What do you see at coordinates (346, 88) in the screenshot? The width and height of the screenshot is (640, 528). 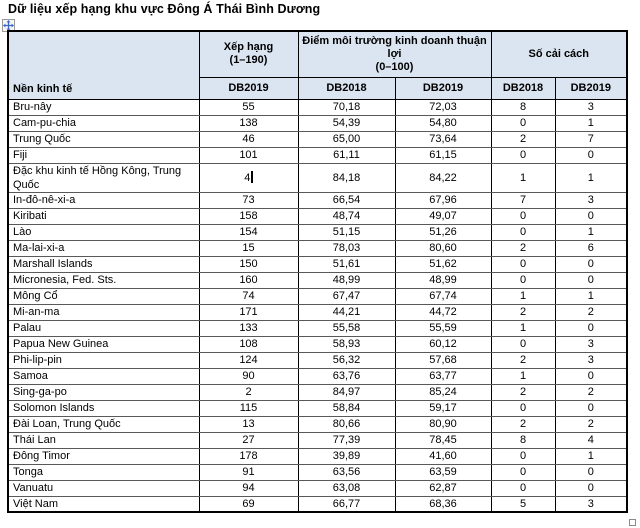 I see `subheader-score-db2018: DB2018` at bounding box center [346, 88].